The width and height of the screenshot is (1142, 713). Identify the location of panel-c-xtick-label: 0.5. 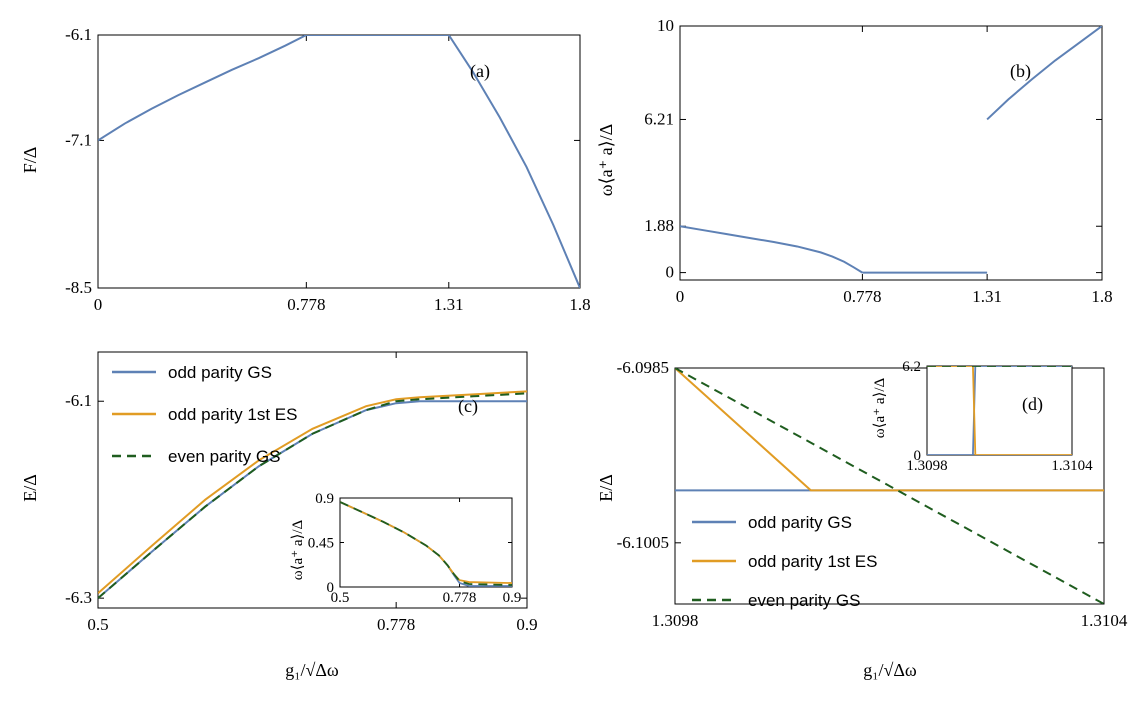
(97, 624).